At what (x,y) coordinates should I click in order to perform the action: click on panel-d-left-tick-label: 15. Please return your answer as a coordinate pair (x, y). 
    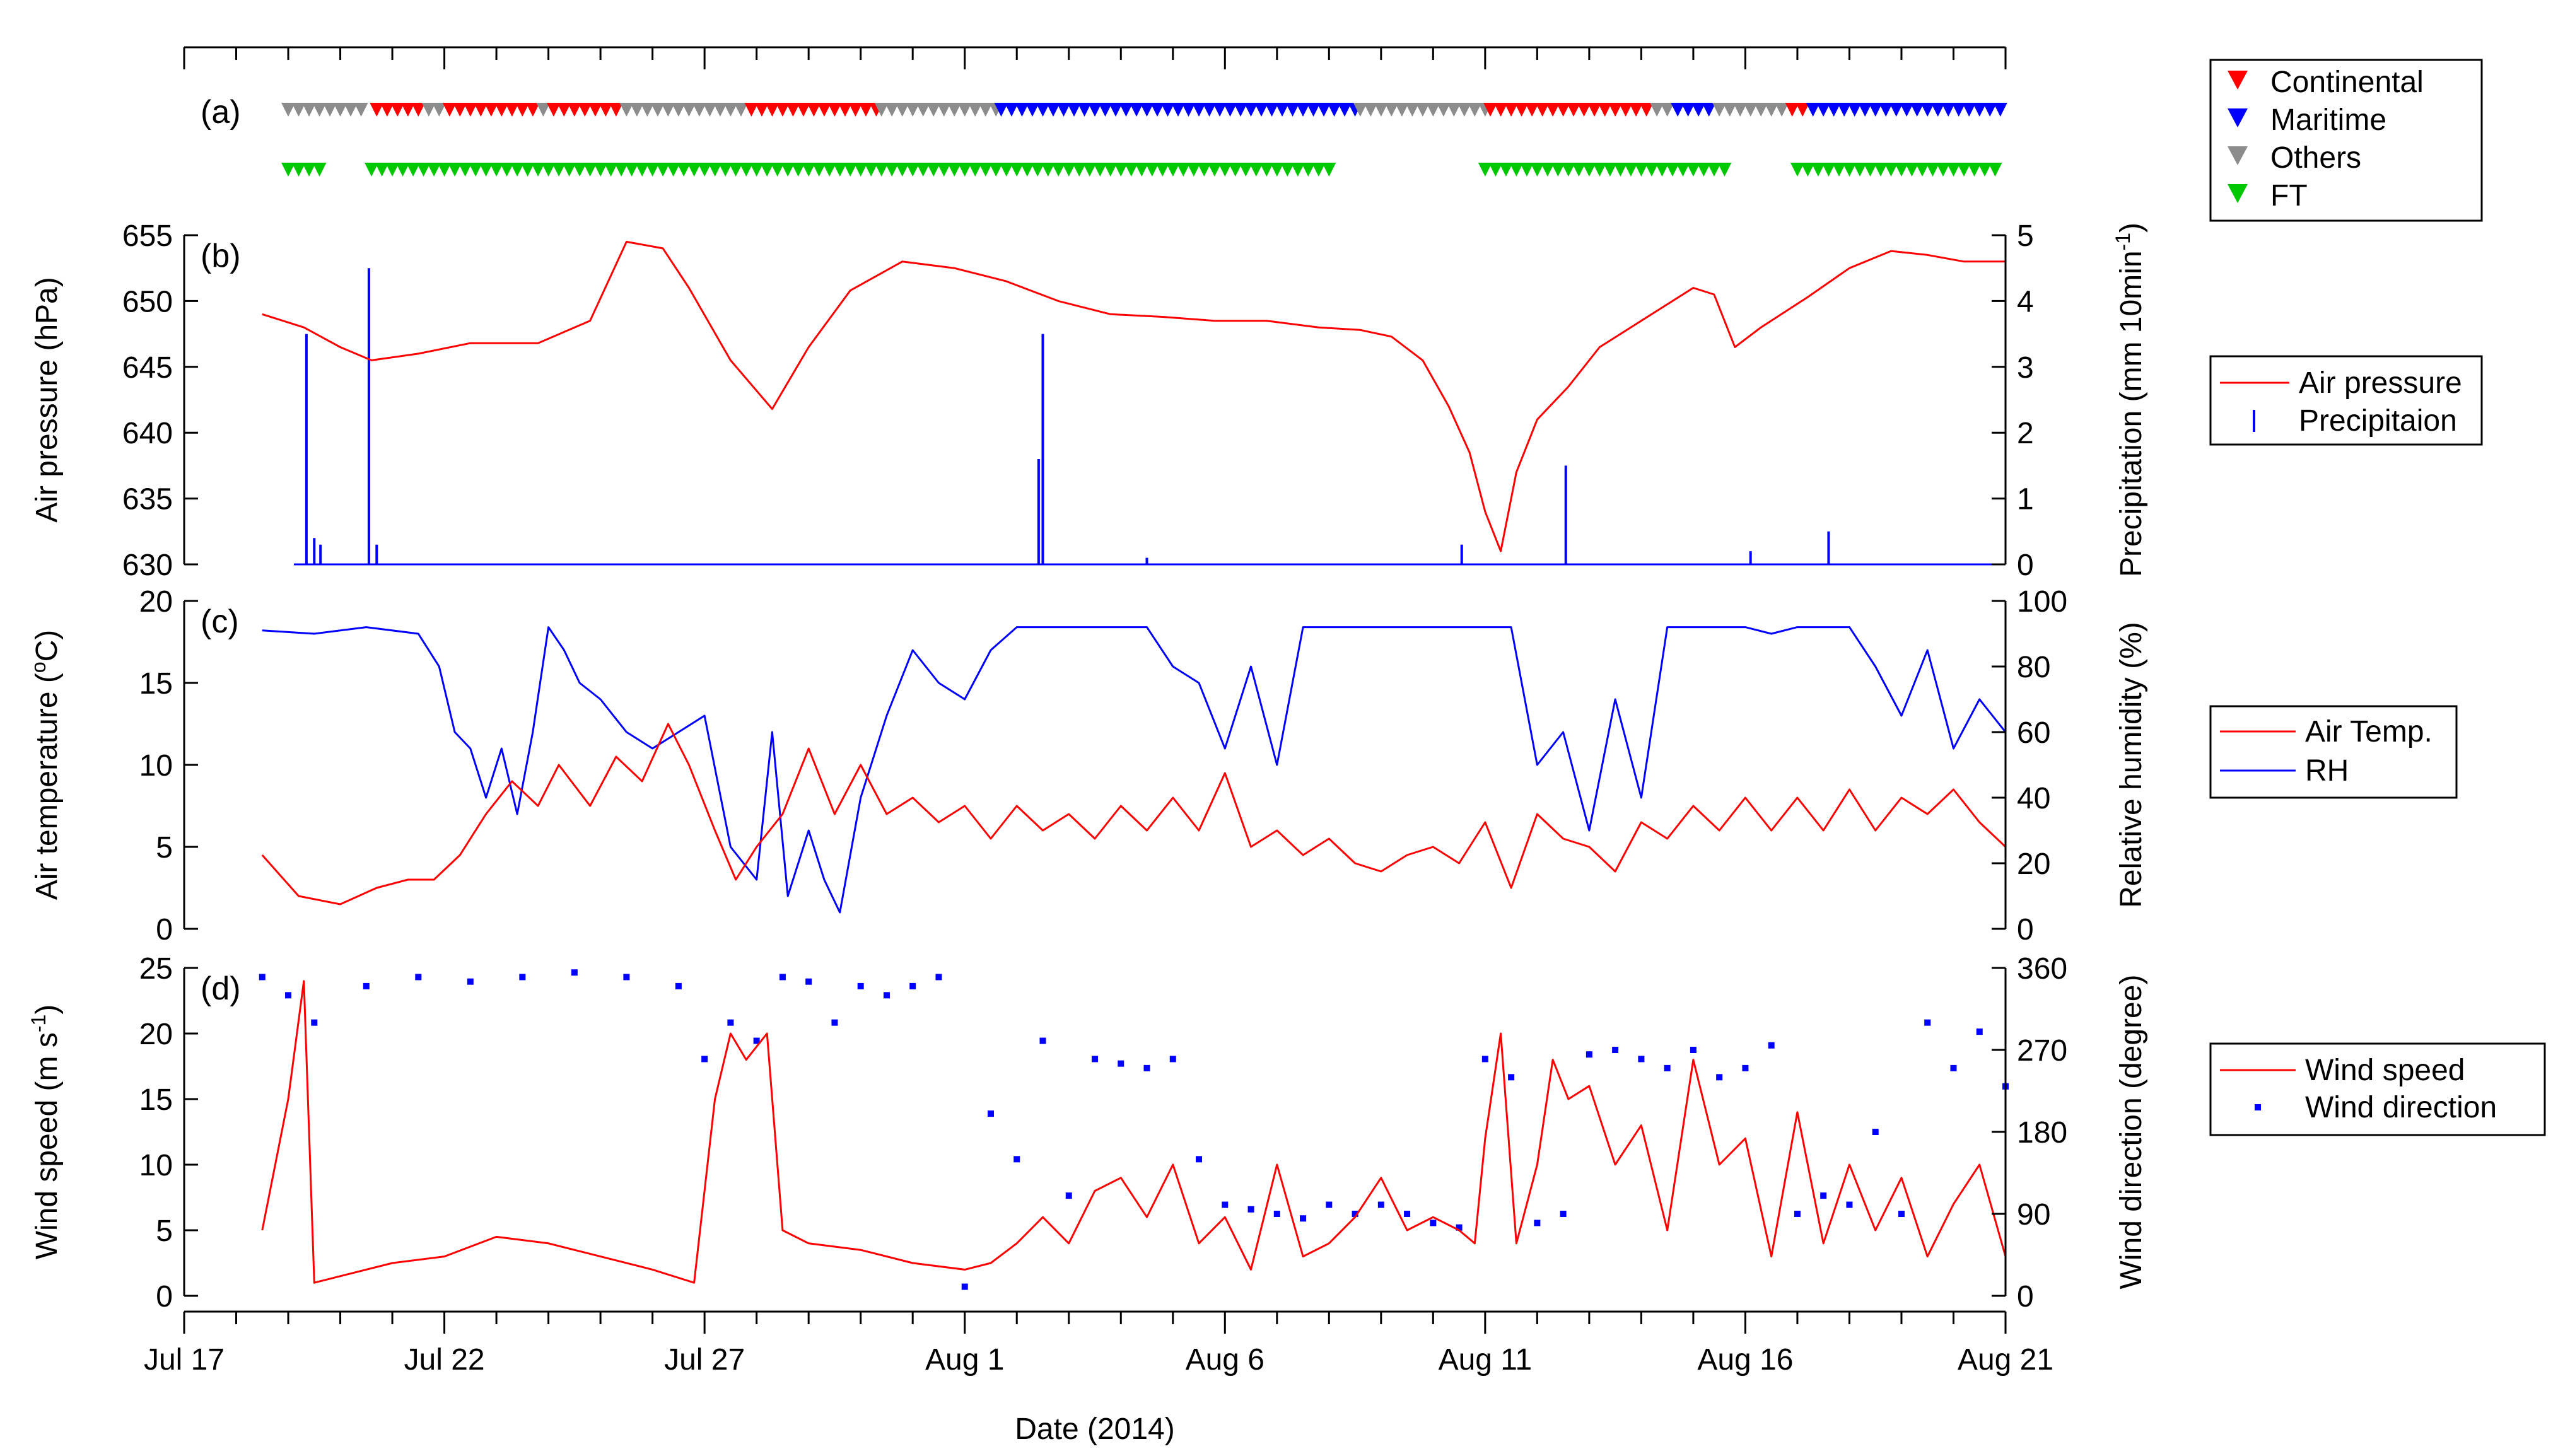
    Looking at the image, I should click on (156, 1100).